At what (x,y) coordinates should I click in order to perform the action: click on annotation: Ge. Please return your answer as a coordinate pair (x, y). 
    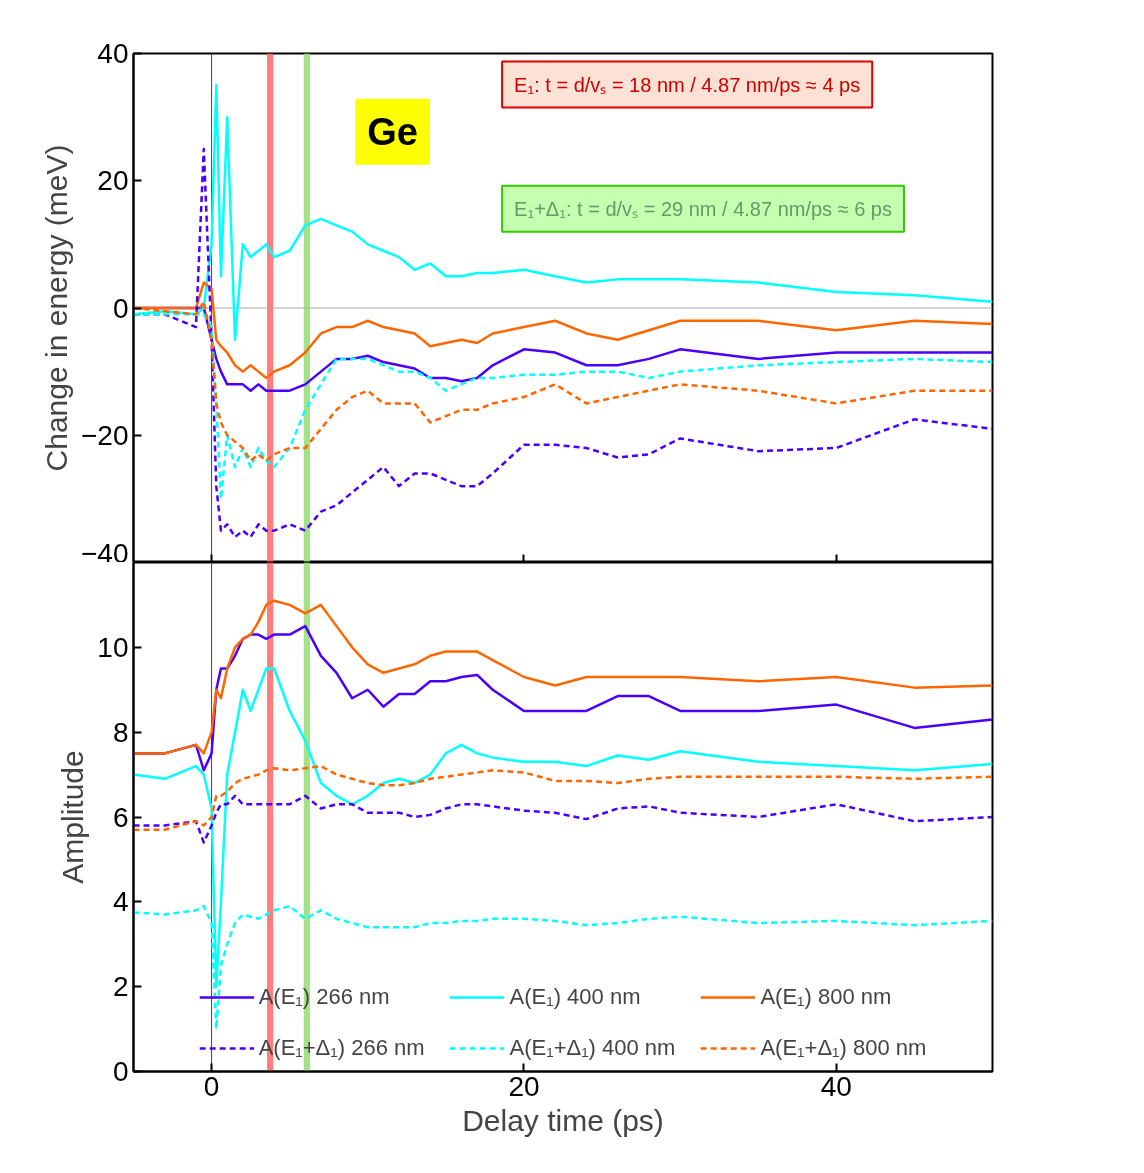
    Looking at the image, I should click on (392, 131).